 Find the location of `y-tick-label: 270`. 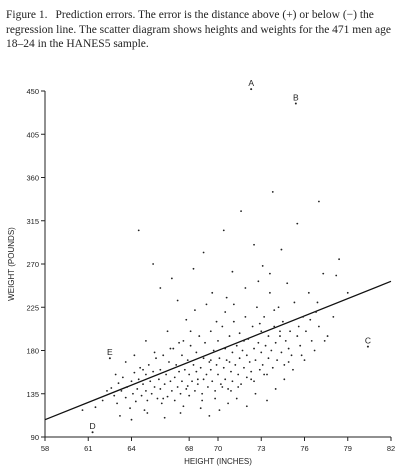

y-tick-label: 270 is located at coordinates (32, 264).